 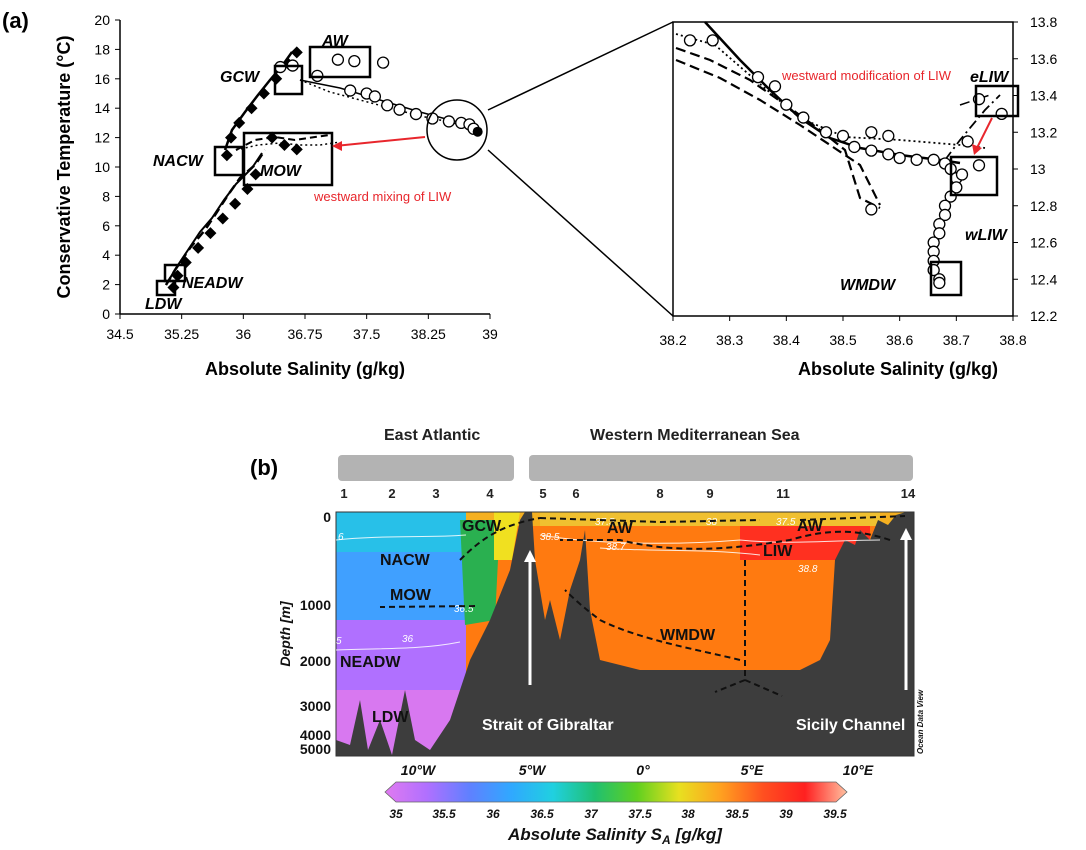 What do you see at coordinates (695, 435) in the screenshot?
I see `region-western-med: Western Mediterranean Sea` at bounding box center [695, 435].